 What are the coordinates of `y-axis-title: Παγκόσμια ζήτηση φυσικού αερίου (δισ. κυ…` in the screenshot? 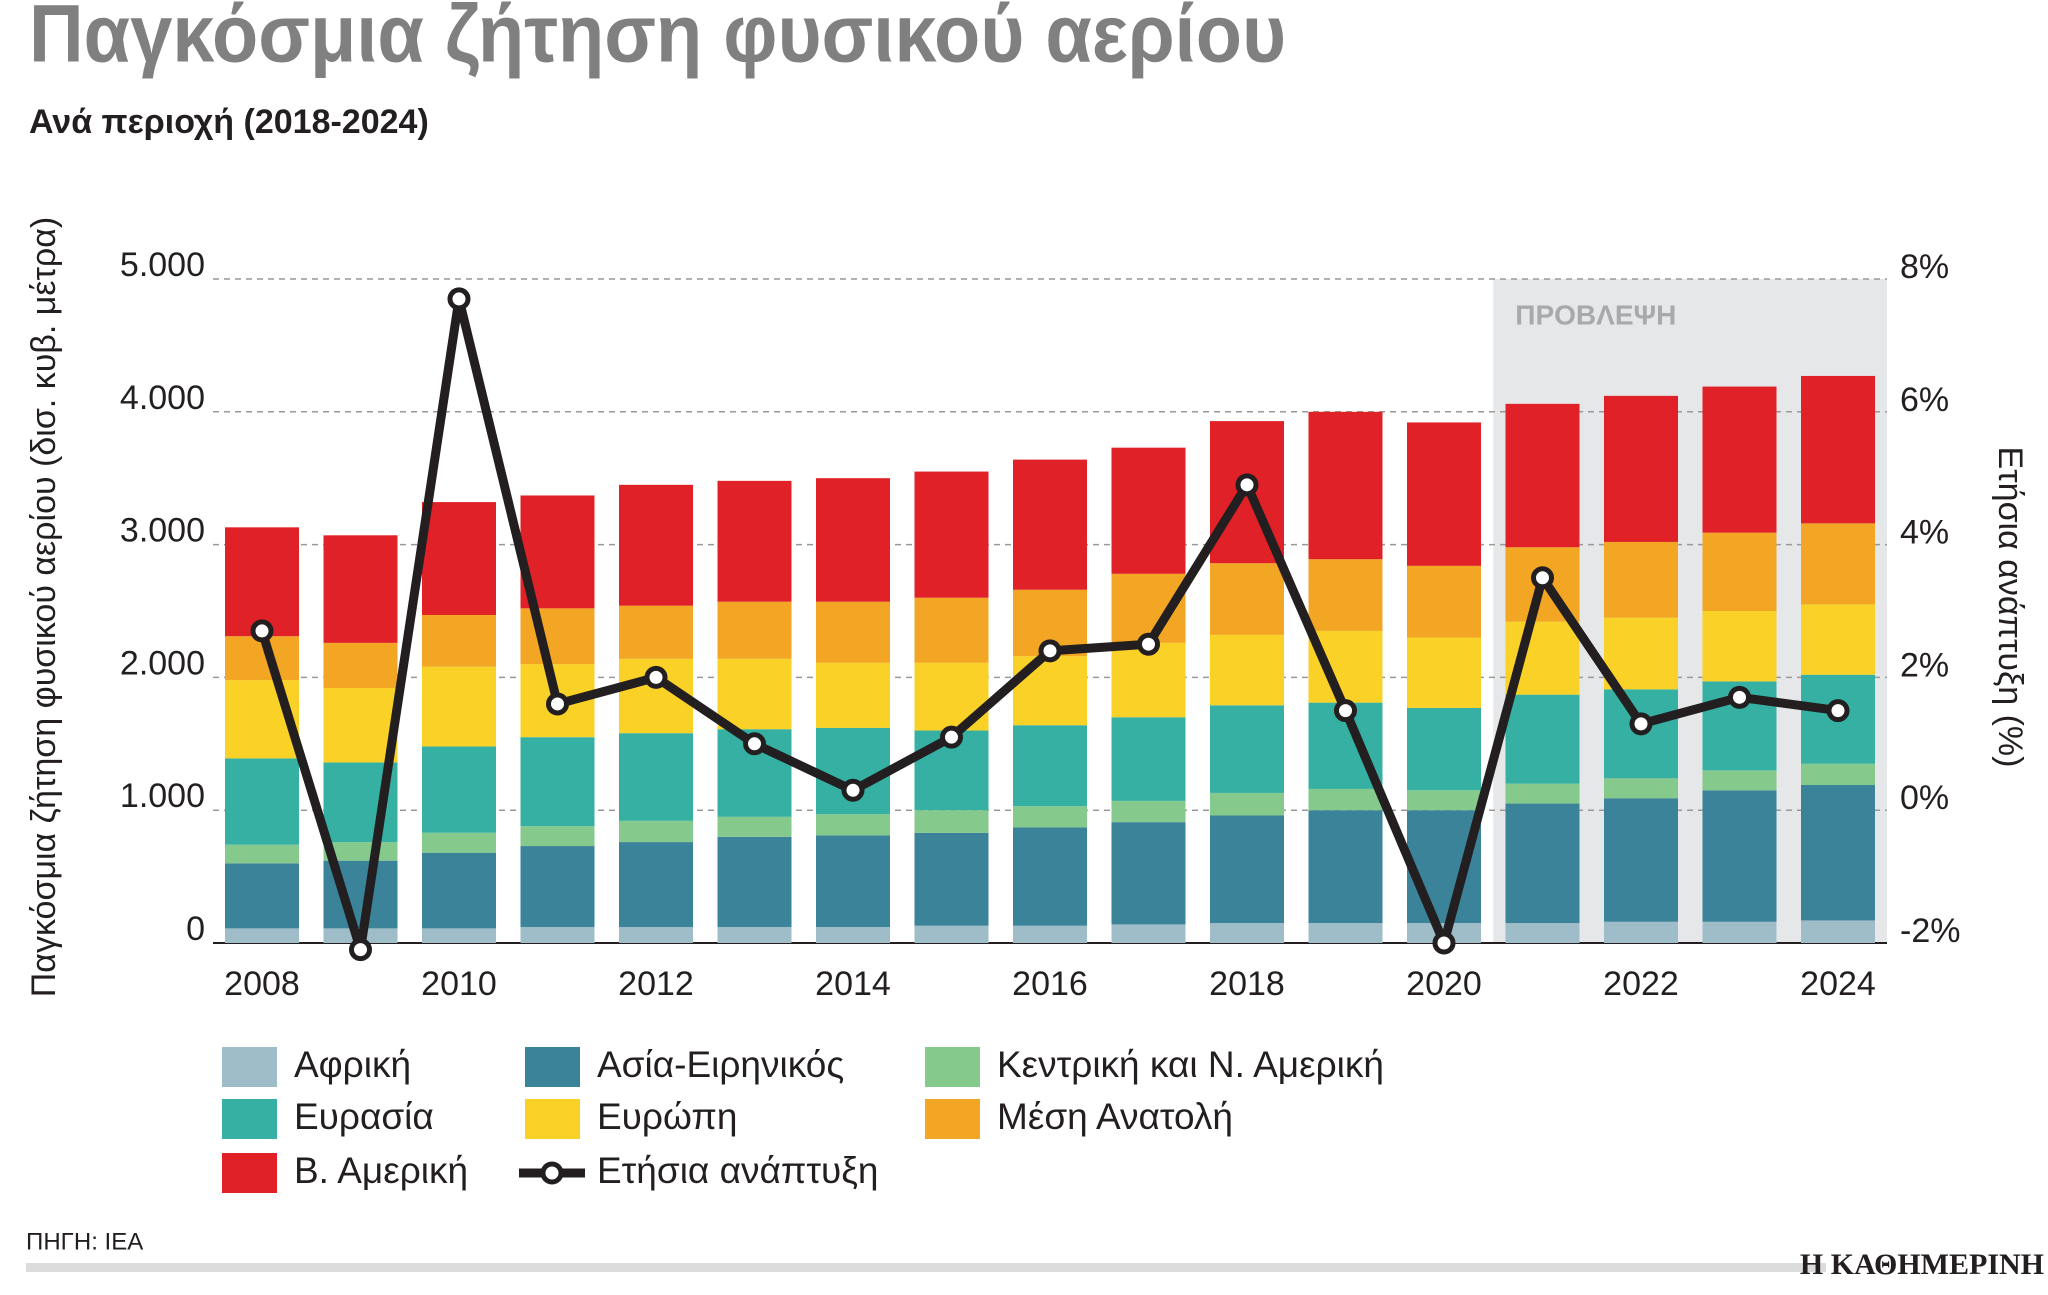 It's located at (44, 607).